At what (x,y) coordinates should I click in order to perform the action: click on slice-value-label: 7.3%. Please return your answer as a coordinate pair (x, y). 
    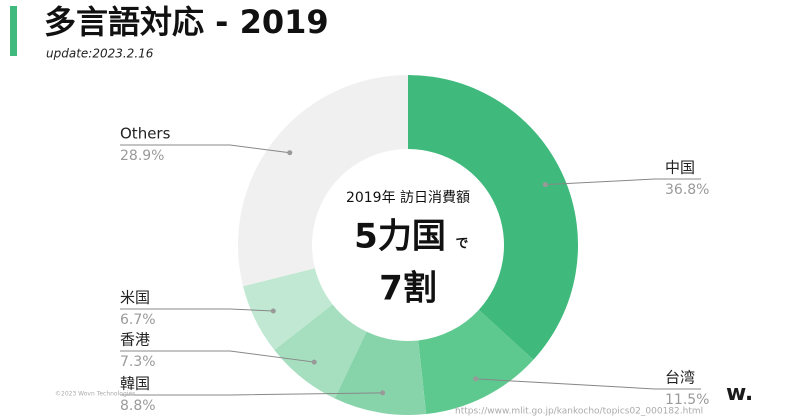
    Looking at the image, I should click on (138, 362).